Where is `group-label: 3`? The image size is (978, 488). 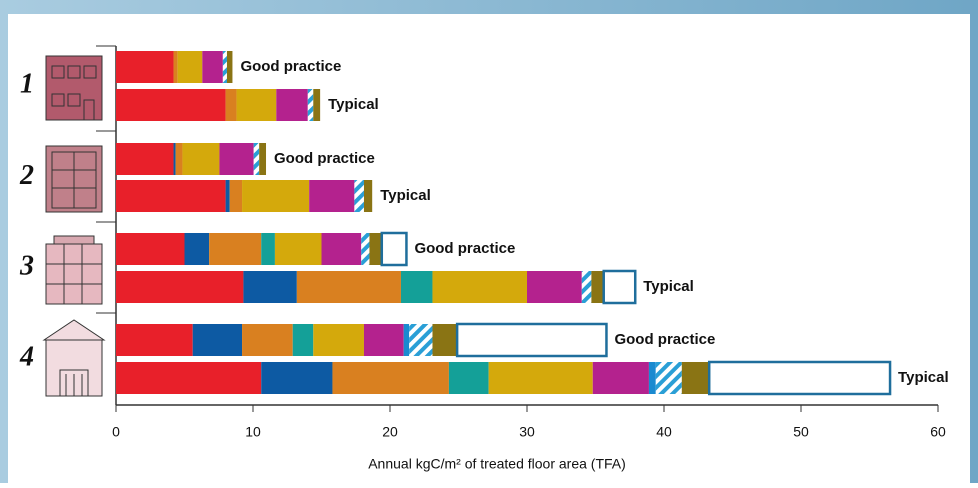 group-label: 3 is located at coordinates (26, 265).